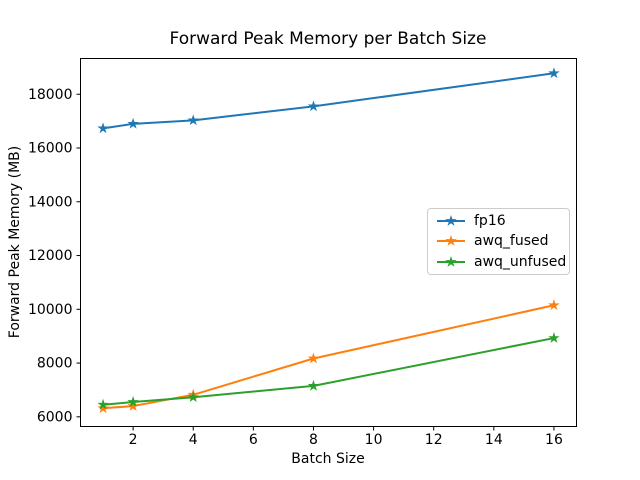  Describe the element at coordinates (434, 440) in the screenshot. I see `x-tick-label: 12` at that location.